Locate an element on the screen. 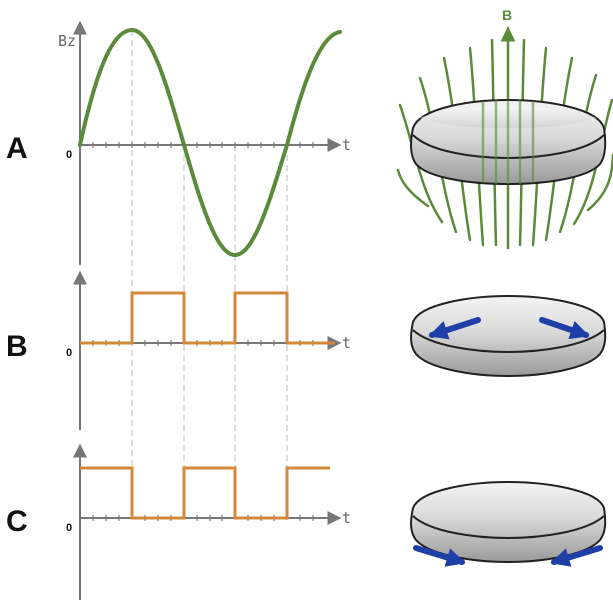  disk-body-b is located at coordinates (508, 336).